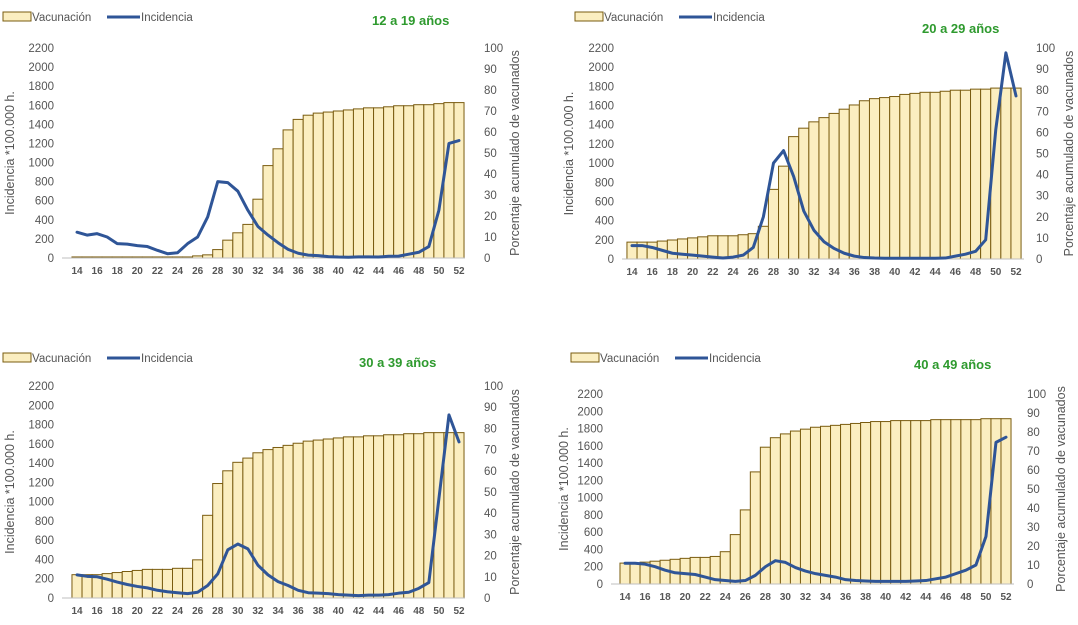  I want to click on x-axis-tick-label: 32, so click(258, 611).